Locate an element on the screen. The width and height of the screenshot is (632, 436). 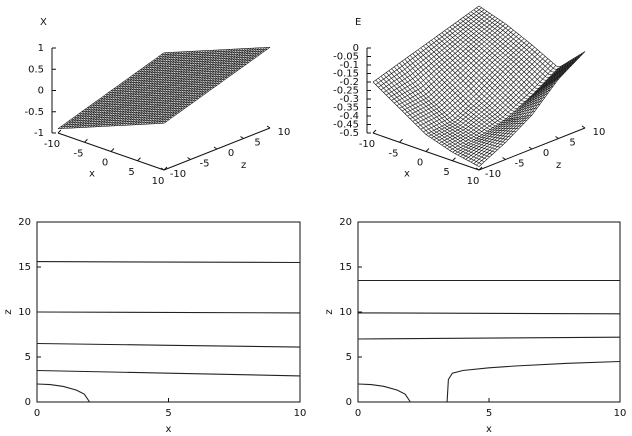
z-tick-label: 5 is located at coordinates (572, 143).